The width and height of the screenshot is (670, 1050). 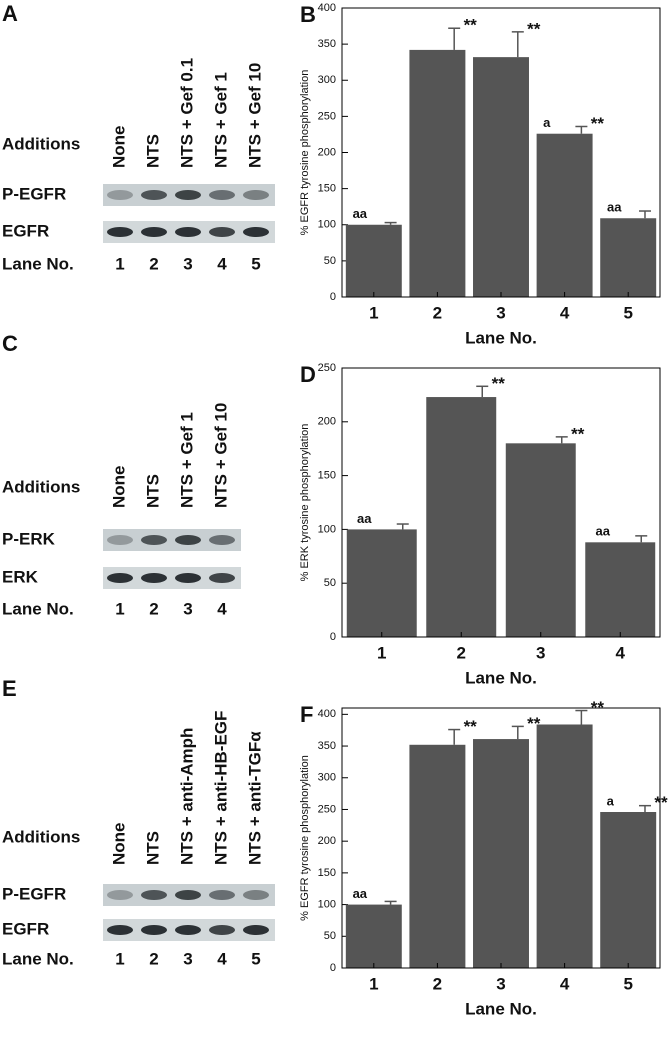 I want to click on lane-no-label: Lane No., so click(x=38, y=958).